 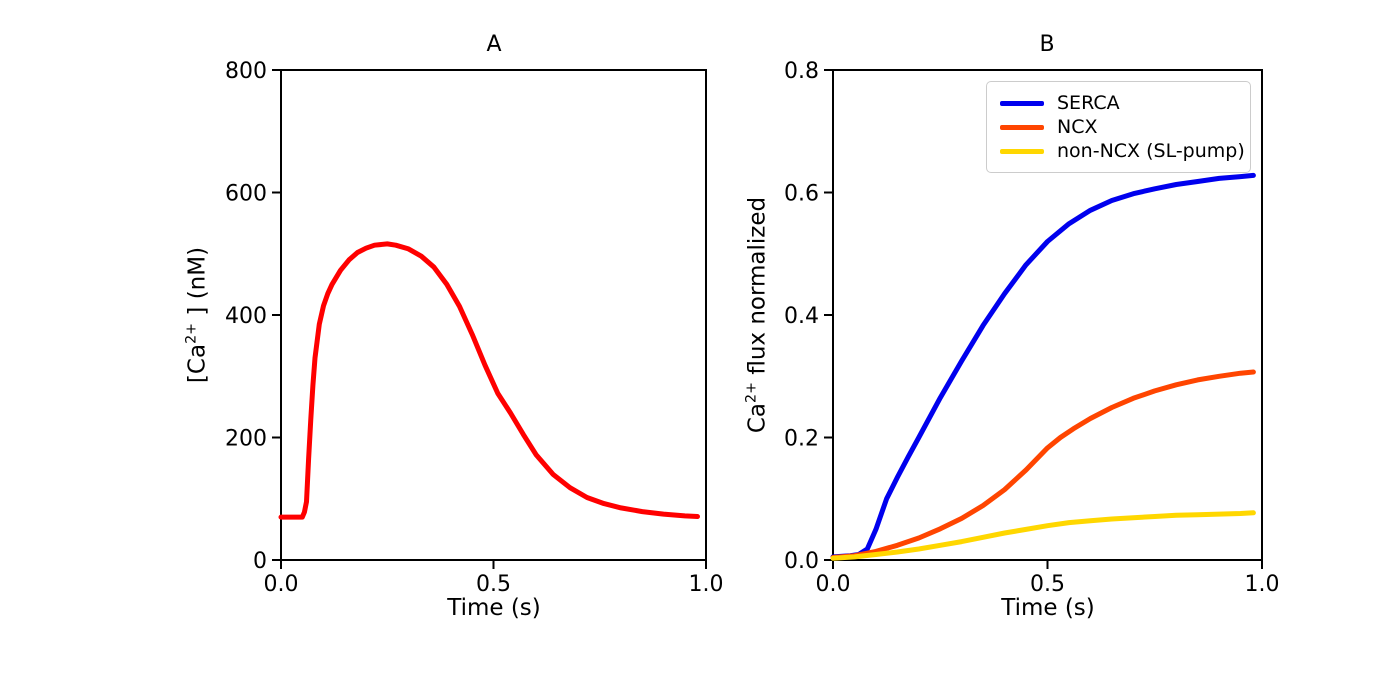 I want to click on panel-a-yaxis-label: [Ca2+ ] (nM), so click(x=197, y=315).